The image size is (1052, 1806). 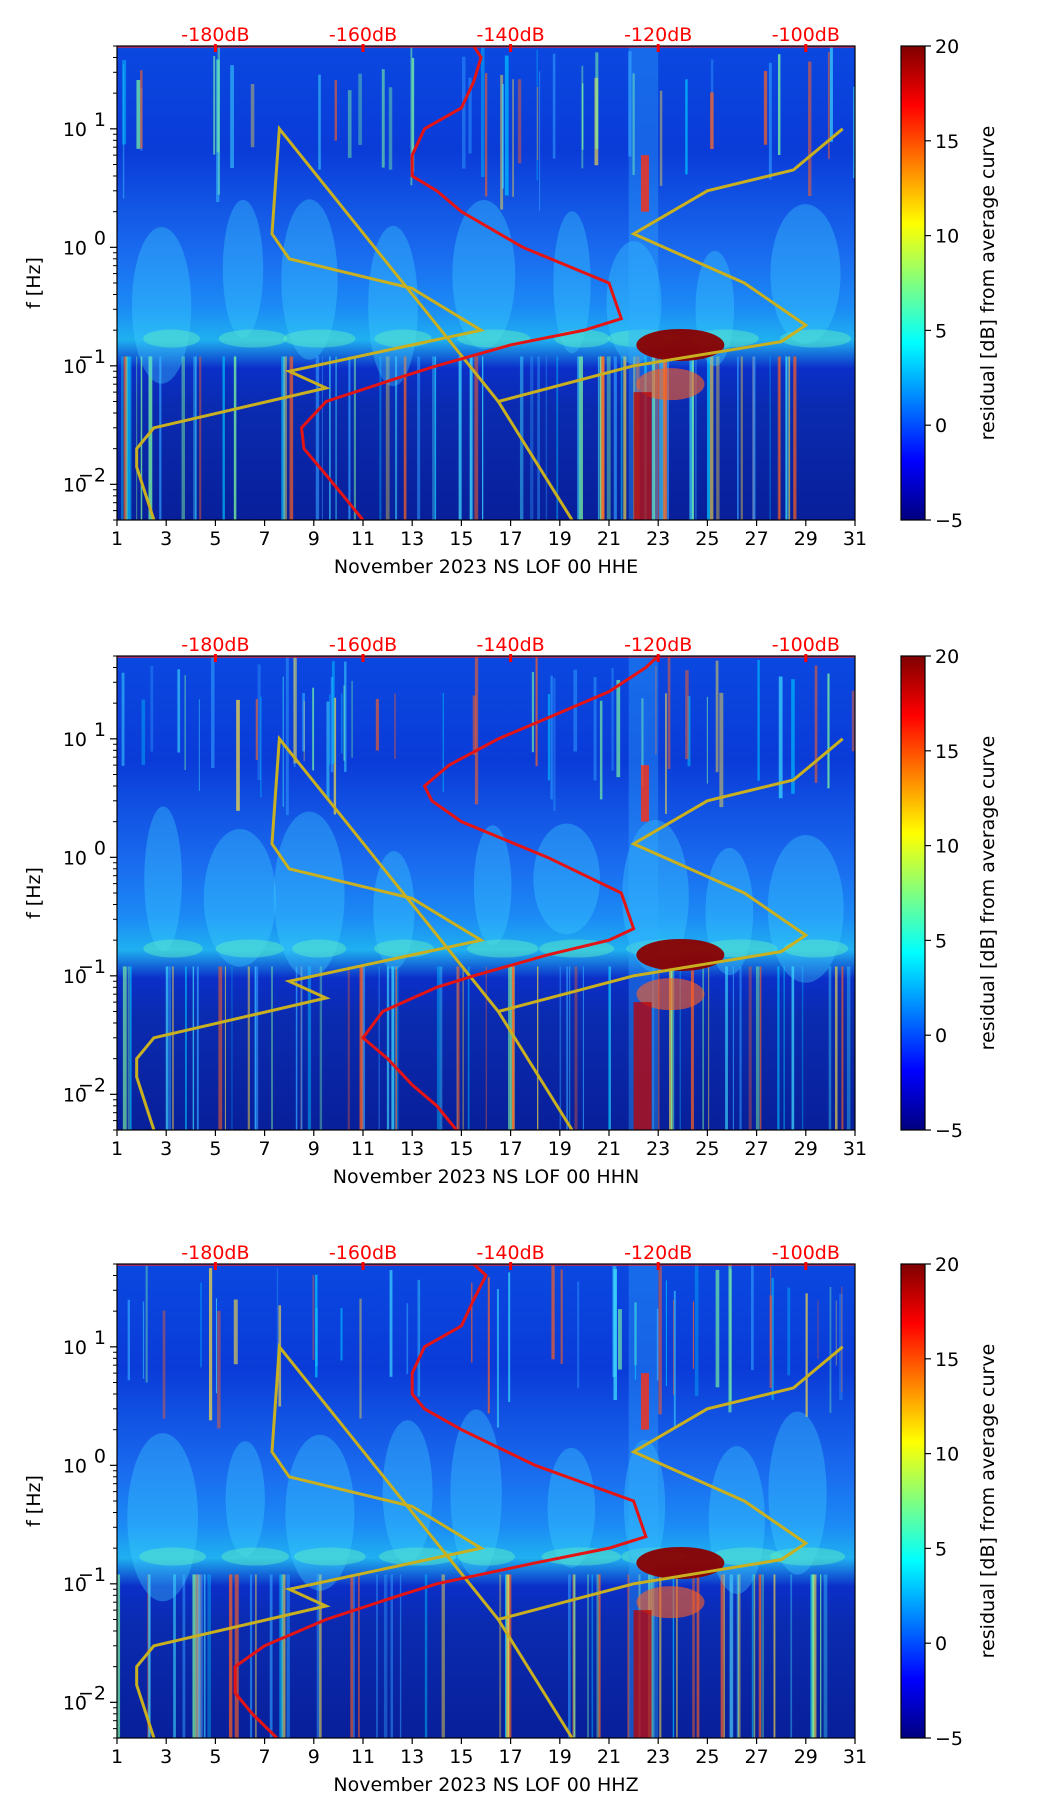 I want to click on colorbar-label: residual [dB] from average curve, so click(x=988, y=283).